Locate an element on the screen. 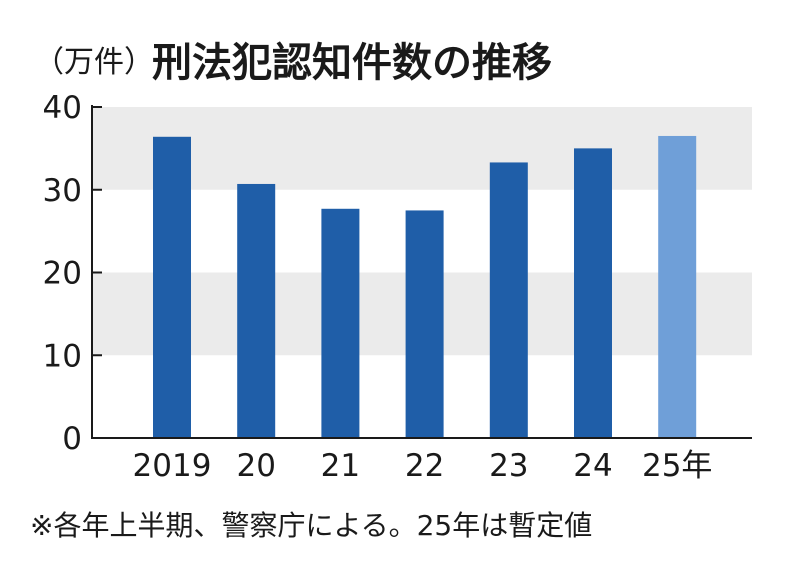  y-tick-label: 30 is located at coordinates (62, 191).